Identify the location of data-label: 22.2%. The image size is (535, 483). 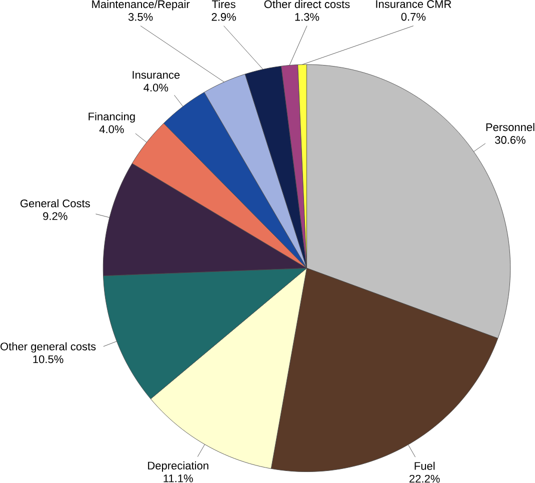
(425, 479).